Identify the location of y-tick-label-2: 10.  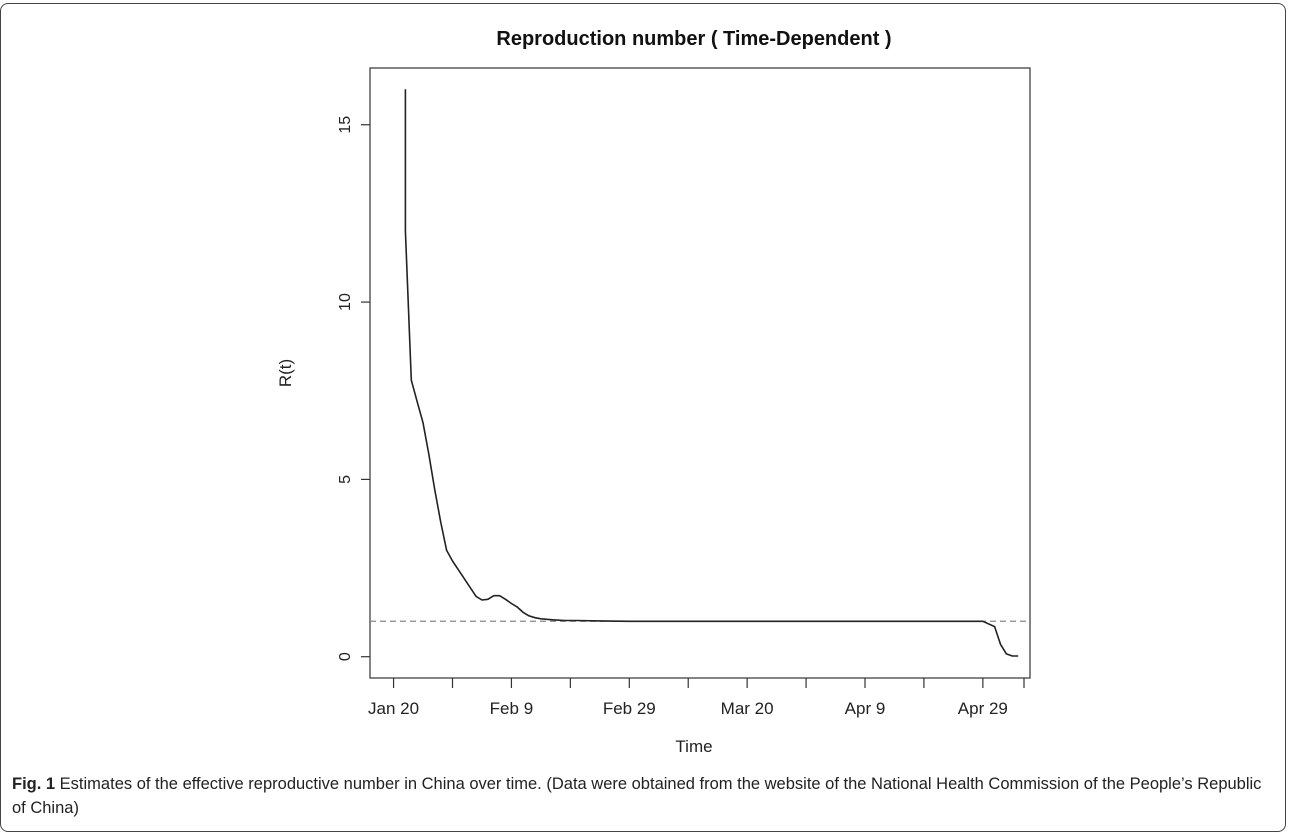
(345, 302).